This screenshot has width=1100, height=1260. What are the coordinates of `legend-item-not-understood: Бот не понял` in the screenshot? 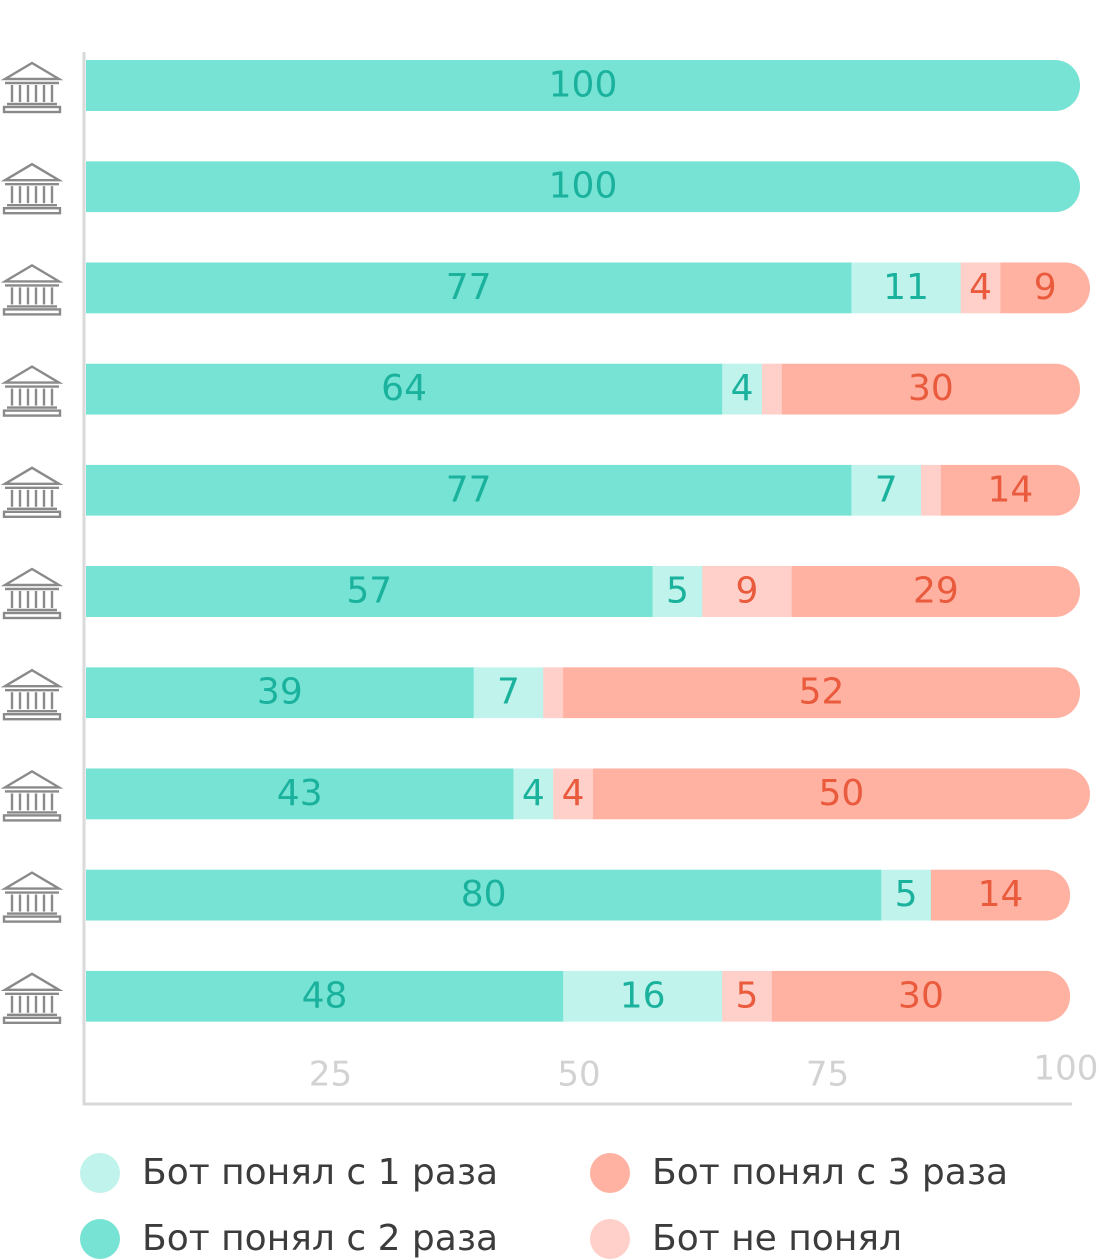 It's located at (746, 1238).